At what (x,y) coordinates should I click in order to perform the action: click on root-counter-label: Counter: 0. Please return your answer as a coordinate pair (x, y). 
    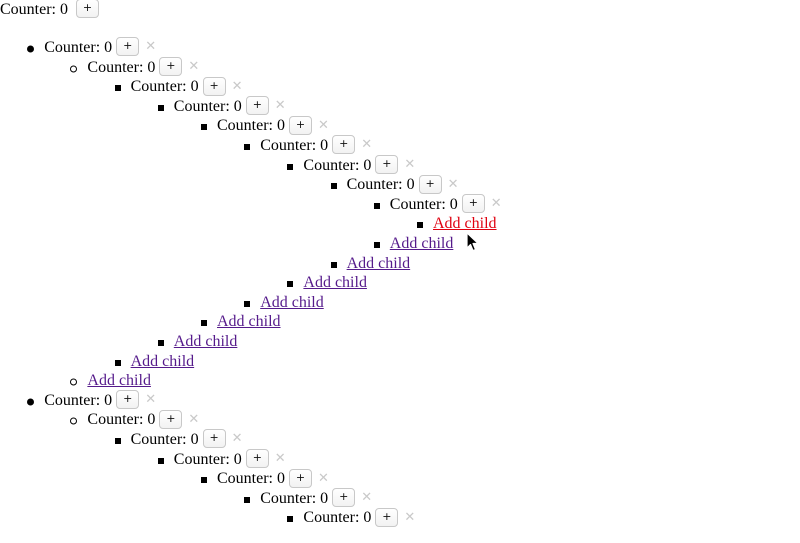
    Looking at the image, I should click on (34, 9).